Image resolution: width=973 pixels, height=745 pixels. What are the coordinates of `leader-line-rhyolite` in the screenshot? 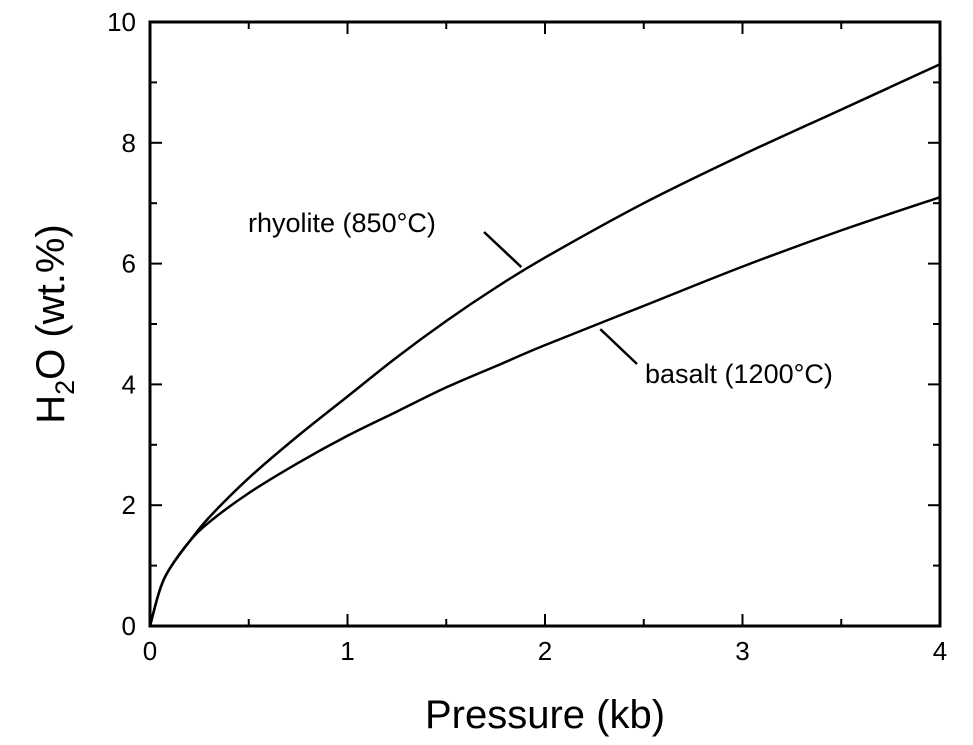 It's located at (503, 249).